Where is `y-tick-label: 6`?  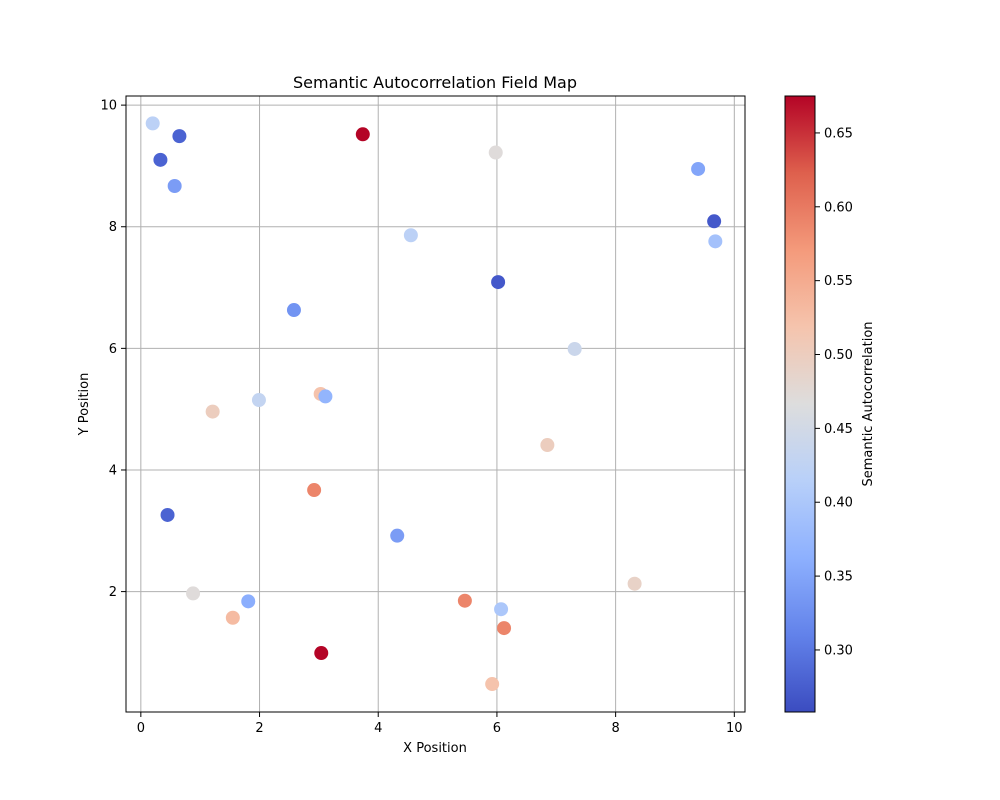
y-tick-label: 6 is located at coordinates (113, 349).